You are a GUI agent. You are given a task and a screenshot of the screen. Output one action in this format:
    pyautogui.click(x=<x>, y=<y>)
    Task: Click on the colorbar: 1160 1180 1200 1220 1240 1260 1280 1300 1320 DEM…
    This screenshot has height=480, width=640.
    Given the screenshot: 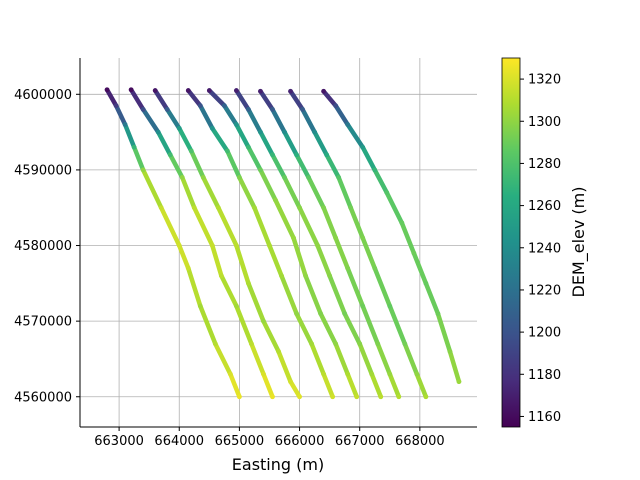 What is the action you would take?
    pyautogui.click(x=545, y=242)
    